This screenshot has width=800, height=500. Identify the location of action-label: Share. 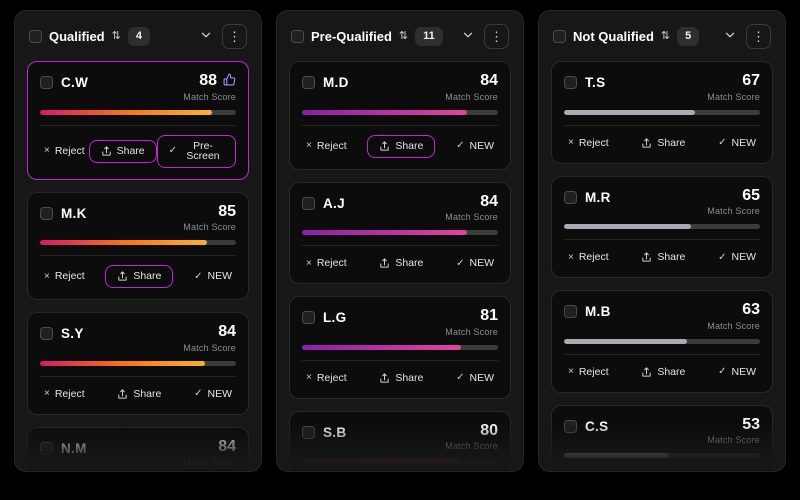
(671, 372).